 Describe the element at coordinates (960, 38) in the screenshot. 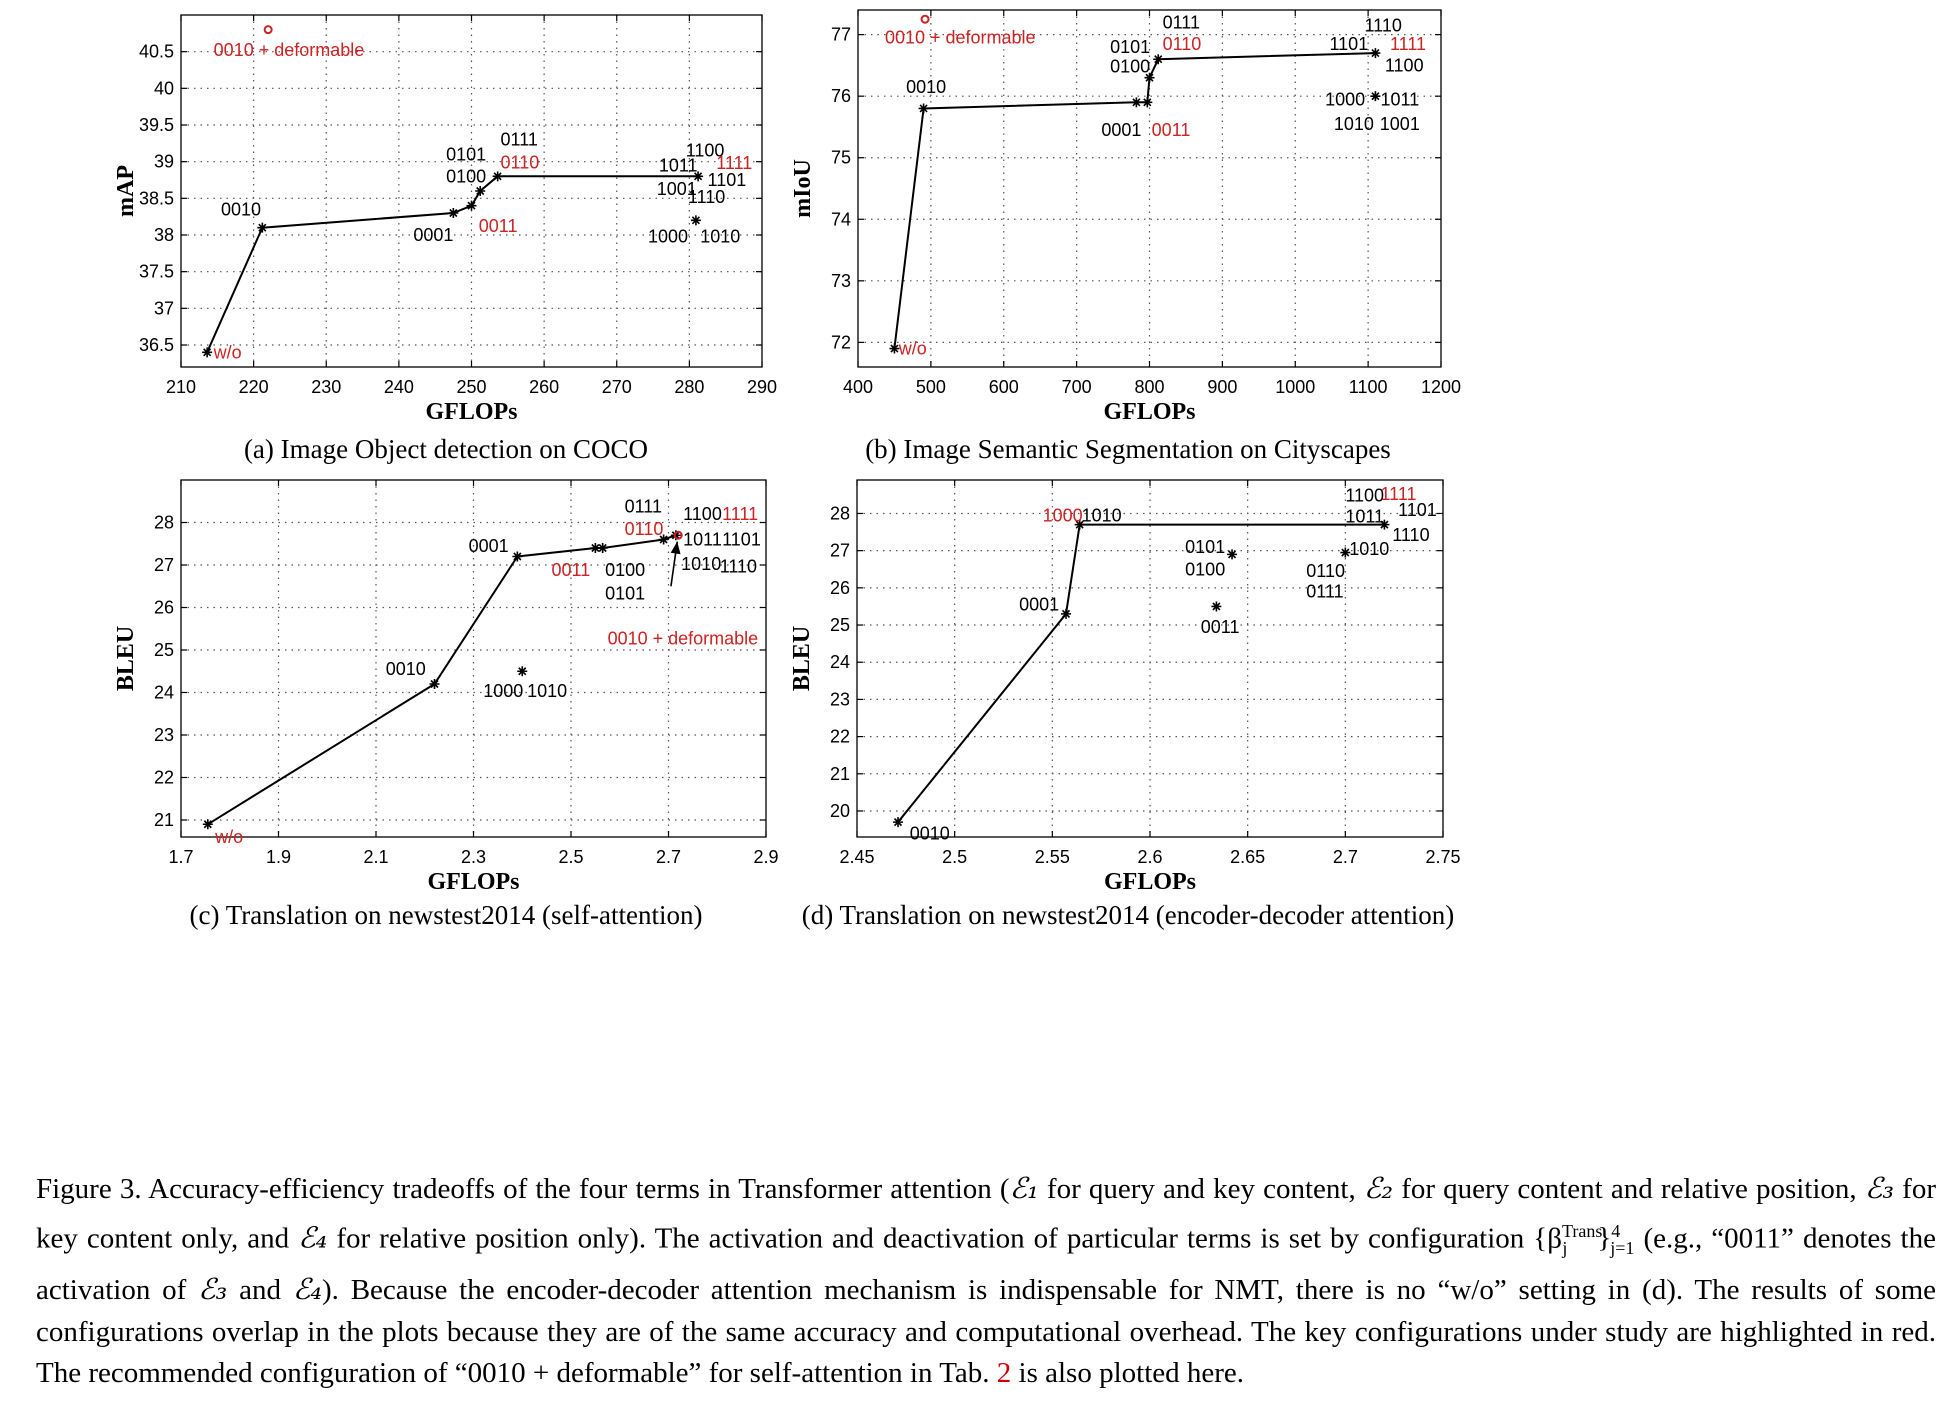

I see `point-label: 0010 + deformable` at that location.